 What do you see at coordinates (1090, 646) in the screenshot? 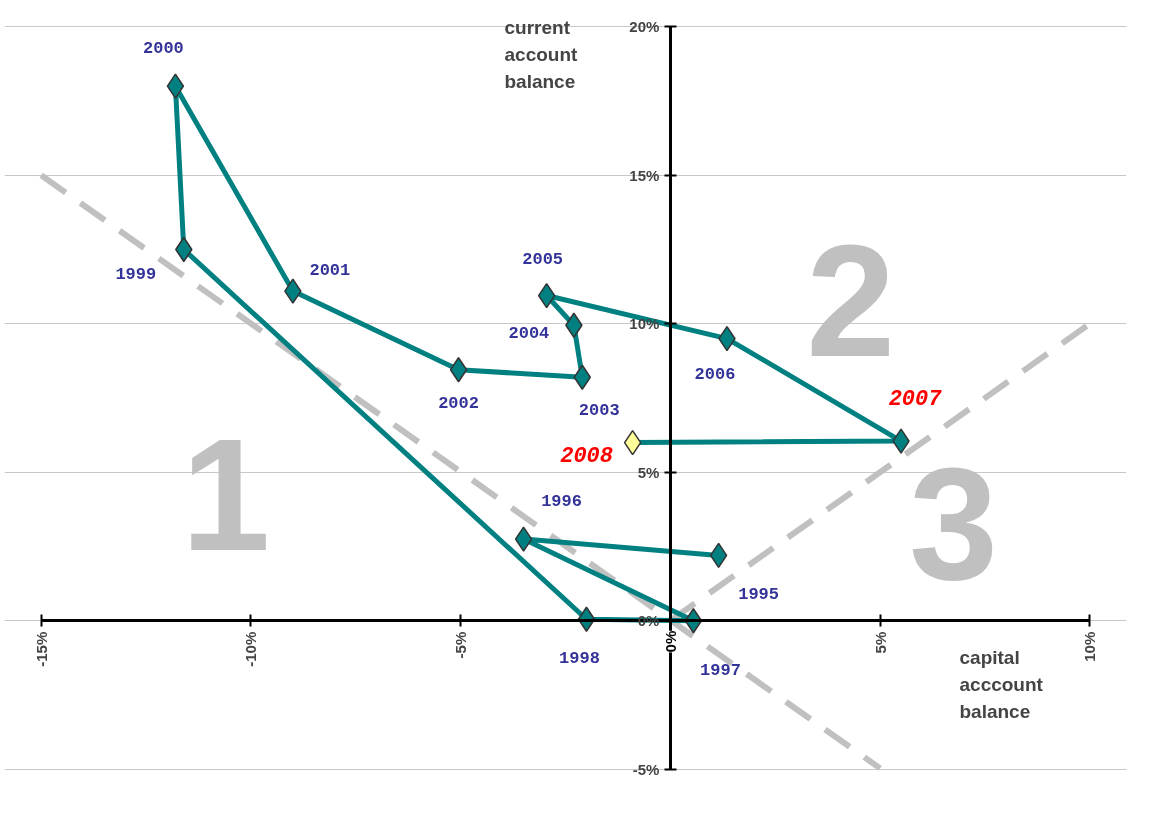
I see `x-tick-label: 10%` at bounding box center [1090, 646].